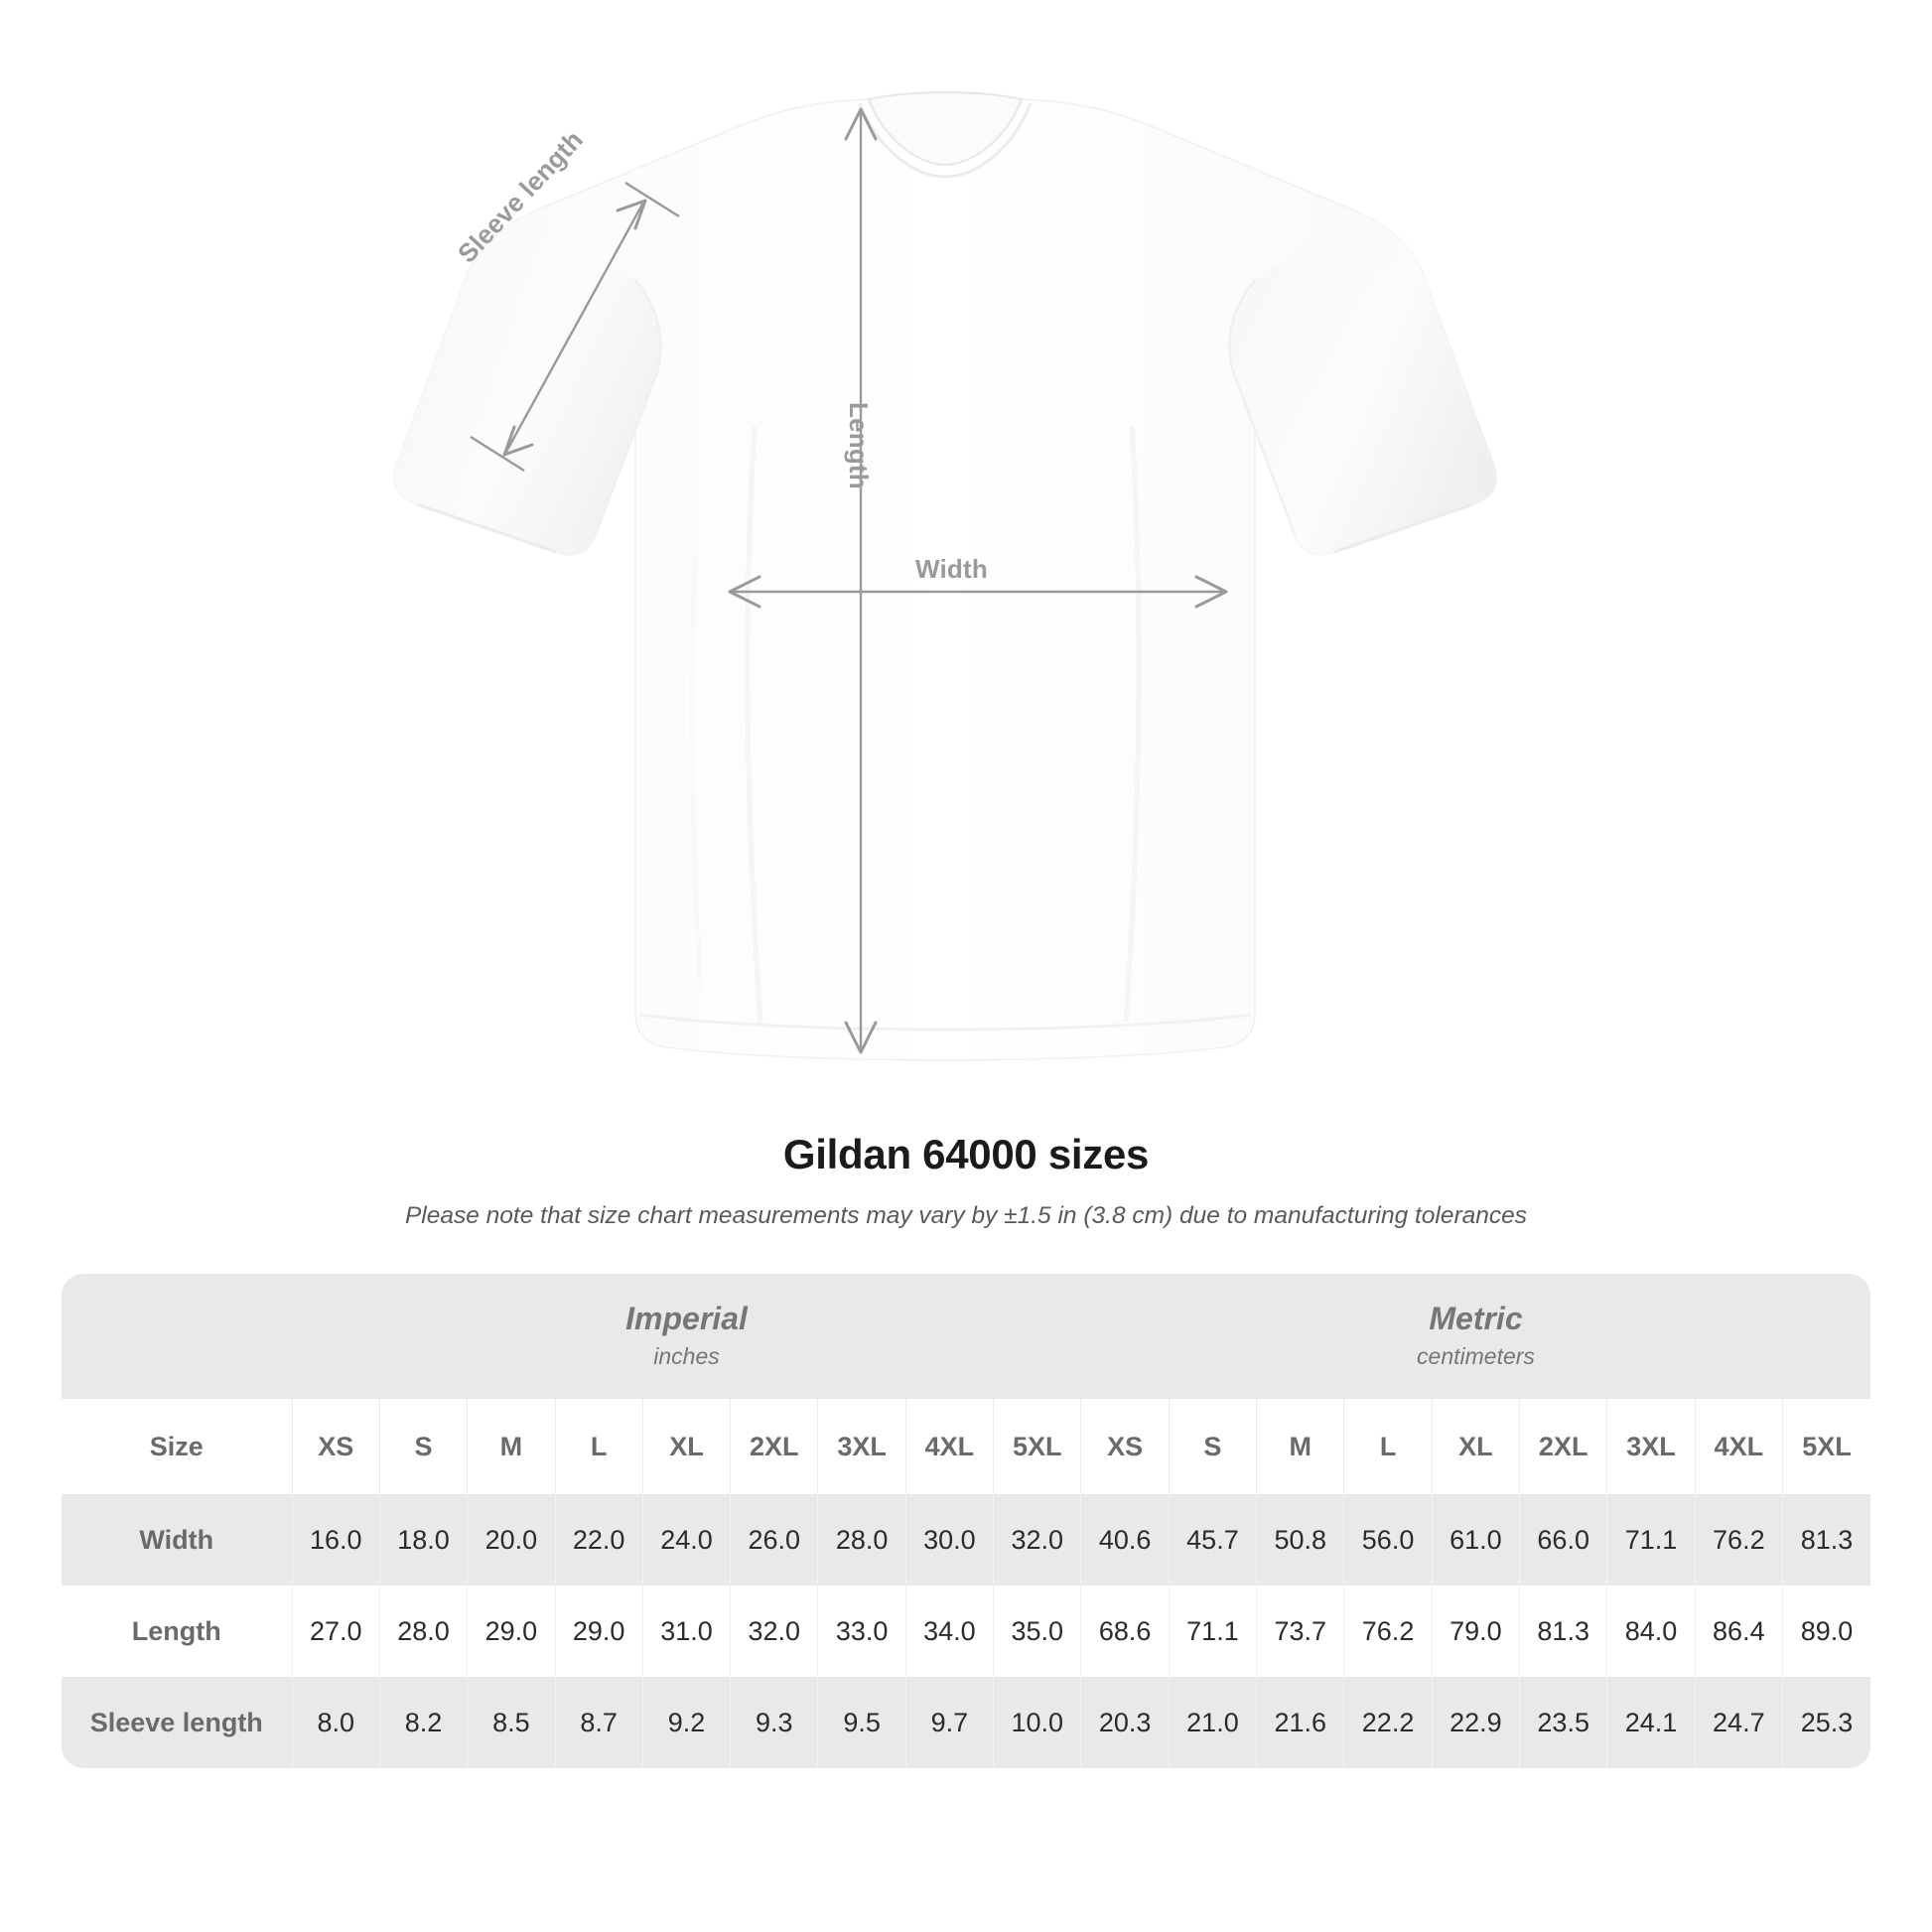  I want to click on sleeve-arrow-bottom, so click(518, 441).